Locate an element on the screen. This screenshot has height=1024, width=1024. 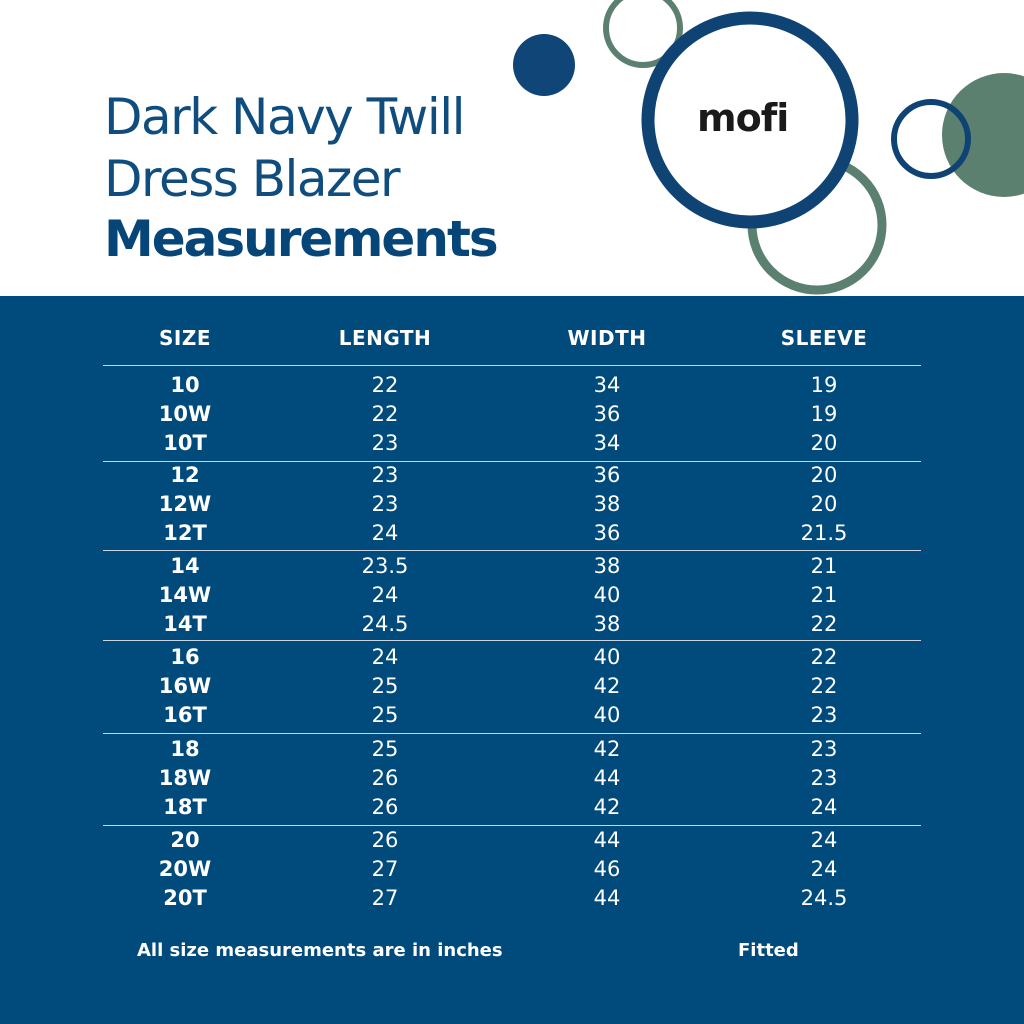
small-green-ring is located at coordinates (643, 34).